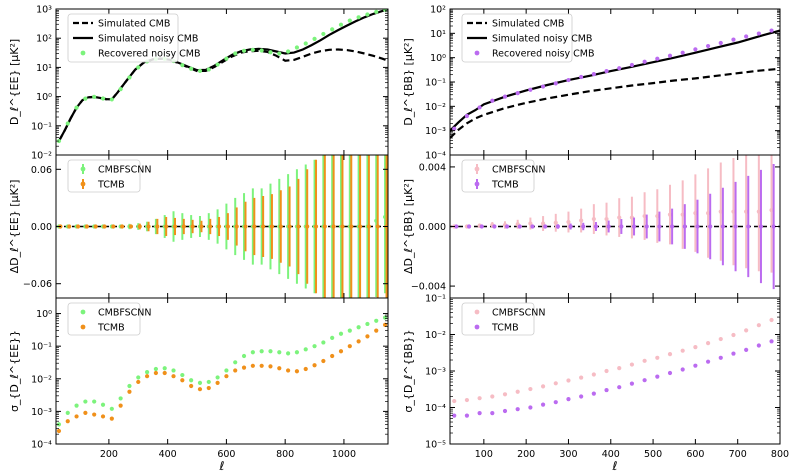 The height and width of the screenshot is (474, 793). I want to click on ee-residual-ylabel: ΔD_ℓ^{EE} [μK²], so click(14, 227).